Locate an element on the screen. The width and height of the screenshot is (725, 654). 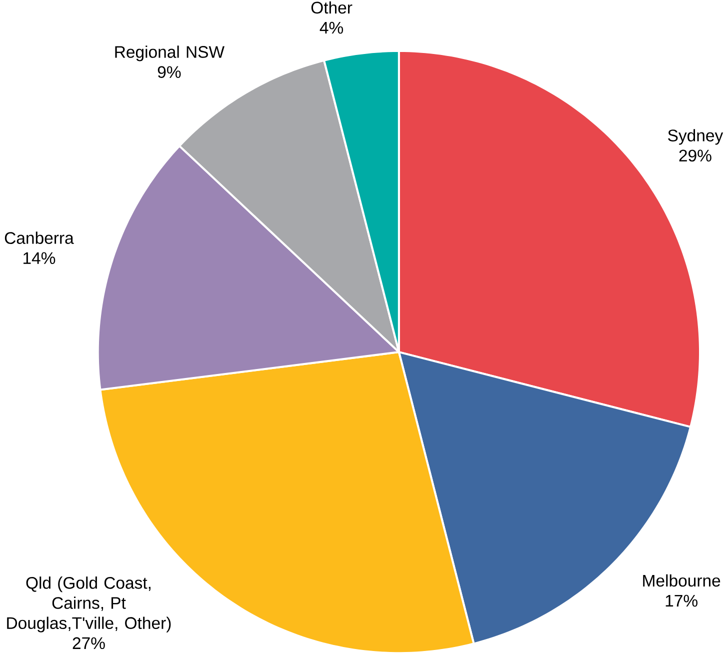
data-label: 9% is located at coordinates (169, 72).